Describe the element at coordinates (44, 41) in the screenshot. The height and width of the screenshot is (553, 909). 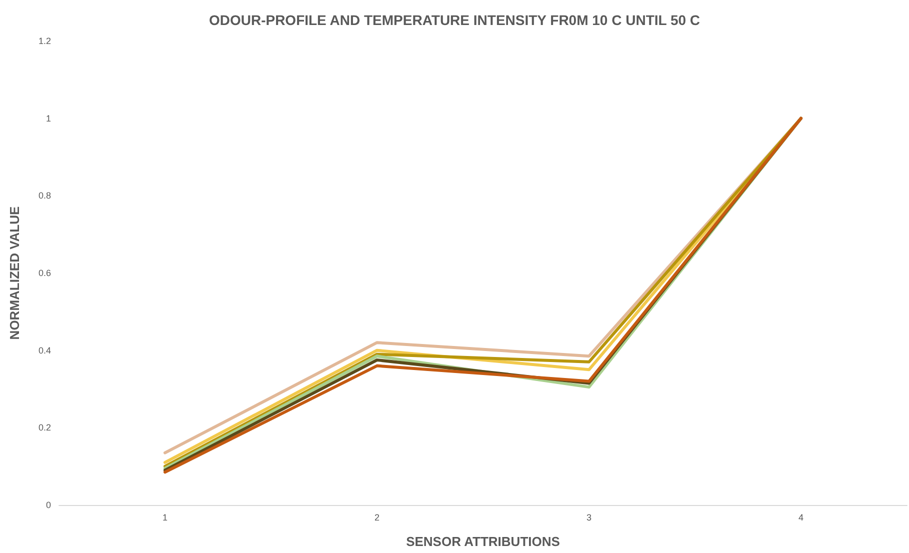
I see `y-tick-label: 1.2` at that location.